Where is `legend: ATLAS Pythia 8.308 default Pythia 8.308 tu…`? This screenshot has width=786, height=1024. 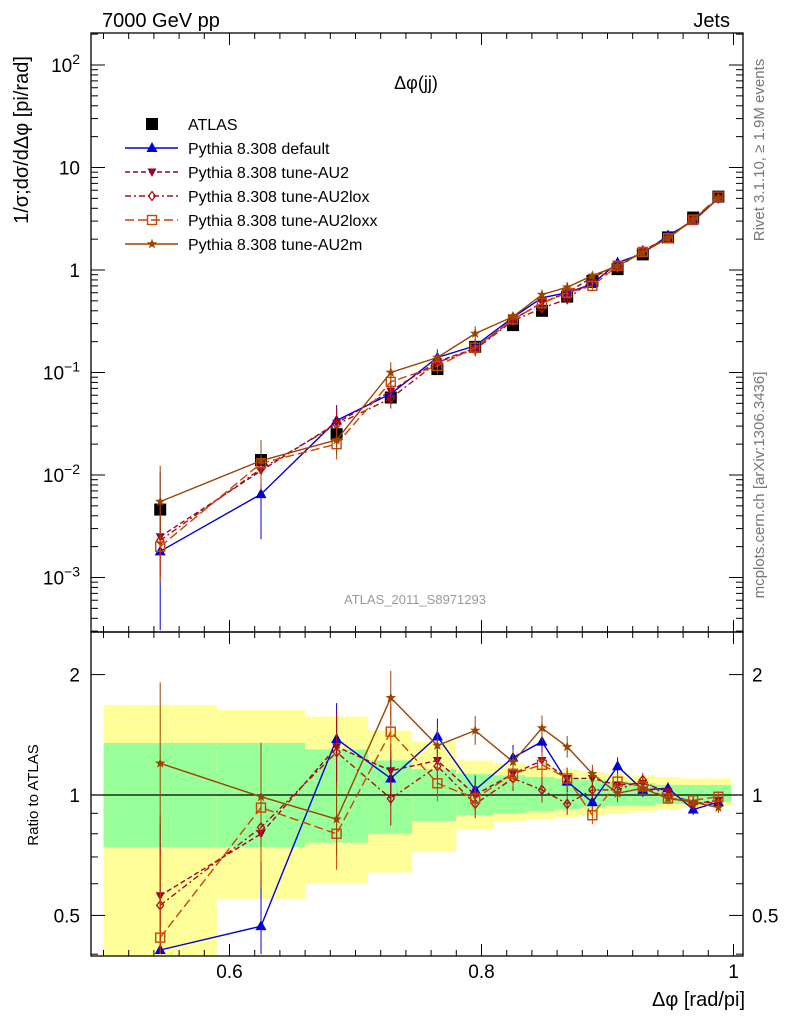
legend: ATLAS Pythia 8.308 default Pythia 8.308 tu… is located at coordinates (251, 185).